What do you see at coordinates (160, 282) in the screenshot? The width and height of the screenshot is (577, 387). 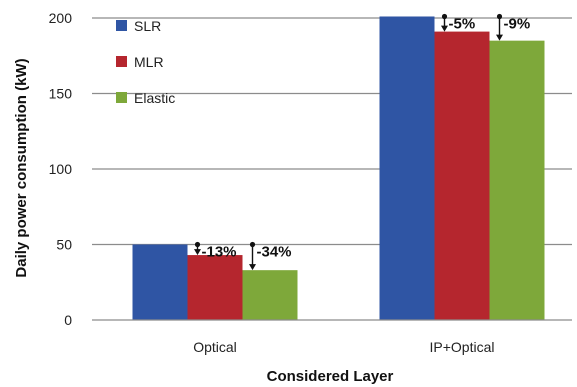 I see `bar-slr-optical` at bounding box center [160, 282].